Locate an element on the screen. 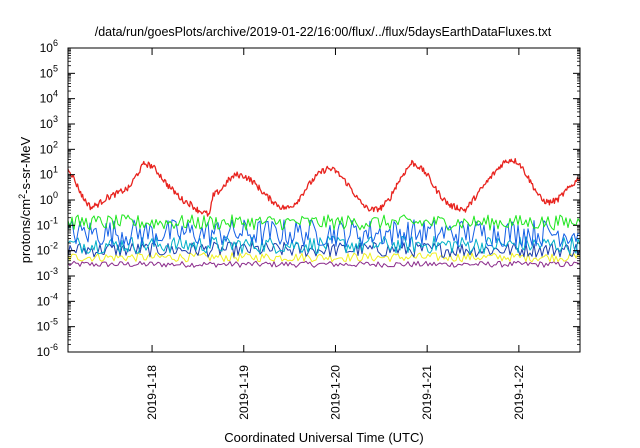 Image resolution: width=640 pixels, height=448 pixels. y-axis-title-base: protons/cm is located at coordinates (25, 231).